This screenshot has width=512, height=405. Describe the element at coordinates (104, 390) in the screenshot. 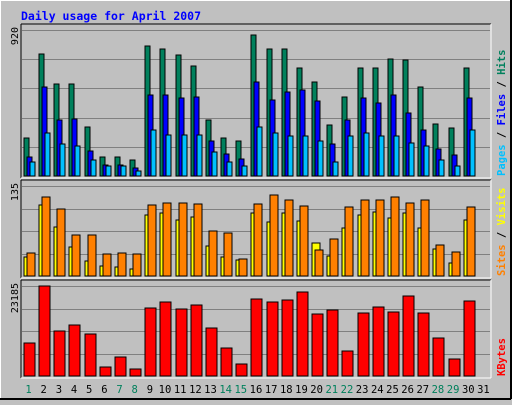

I see `day-label: 6` at that location.